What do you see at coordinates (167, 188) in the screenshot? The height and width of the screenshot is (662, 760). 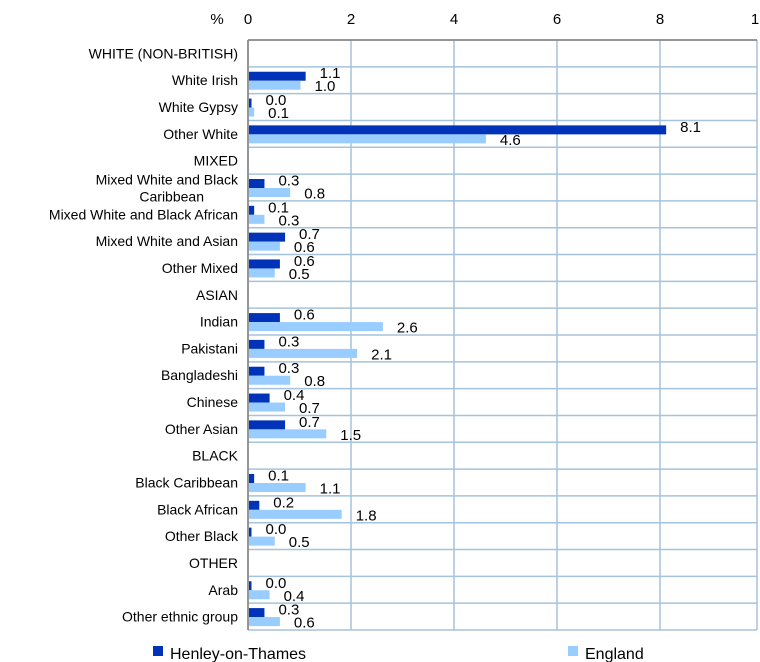 I see `category-label: Mixed White and Black Caribbean` at bounding box center [167, 188].